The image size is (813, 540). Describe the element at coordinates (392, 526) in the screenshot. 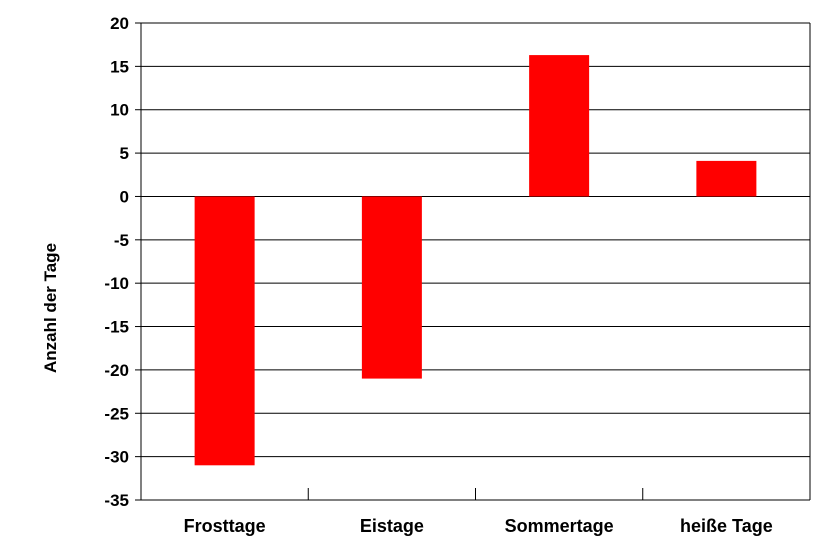

I see `x-category-label: Eistage` at that location.